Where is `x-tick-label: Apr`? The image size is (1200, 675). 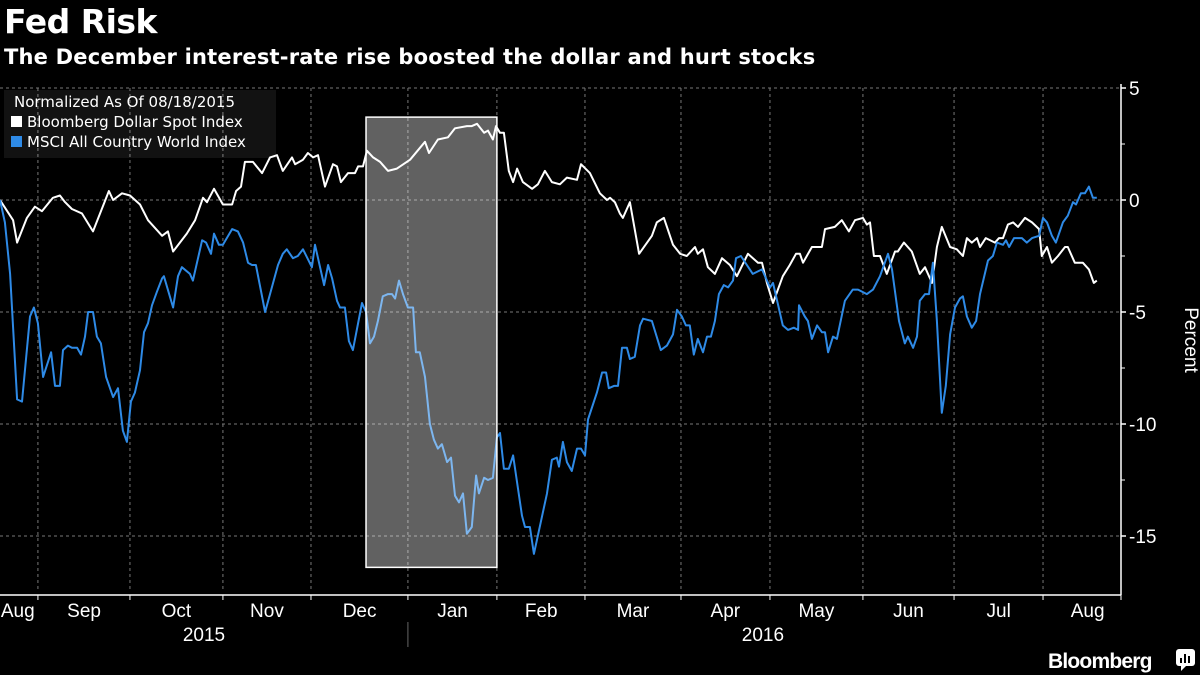
x-tick-label: Apr is located at coordinates (726, 611).